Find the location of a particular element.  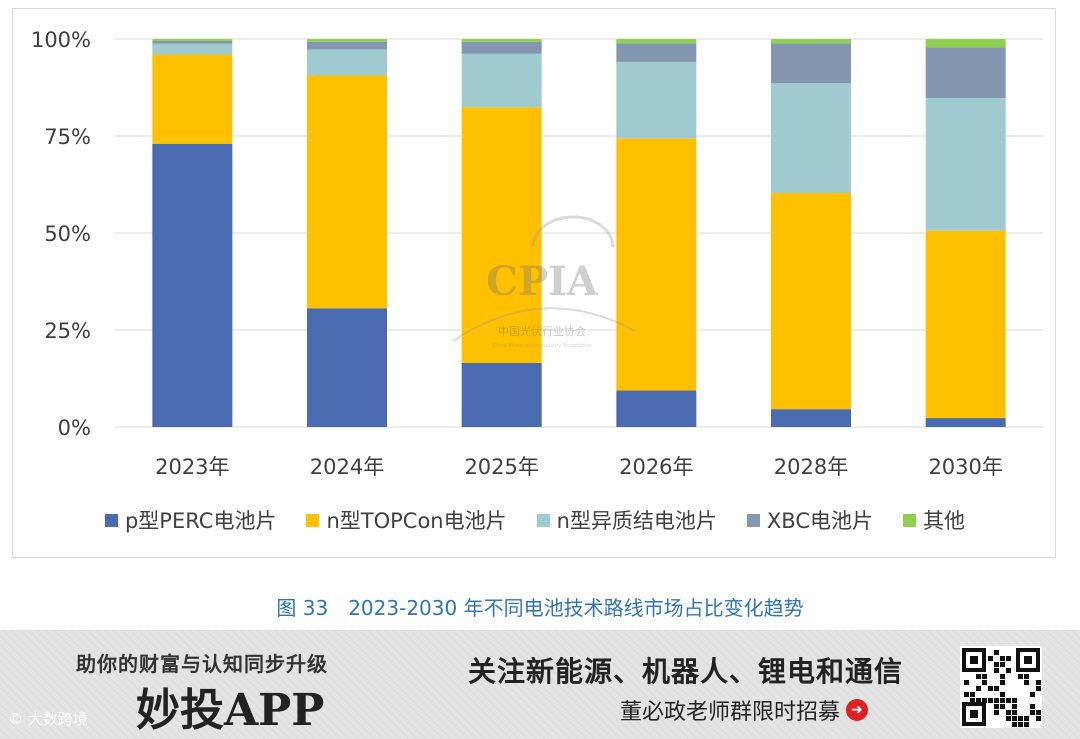

x-tick-label: 2028年 is located at coordinates (811, 467).